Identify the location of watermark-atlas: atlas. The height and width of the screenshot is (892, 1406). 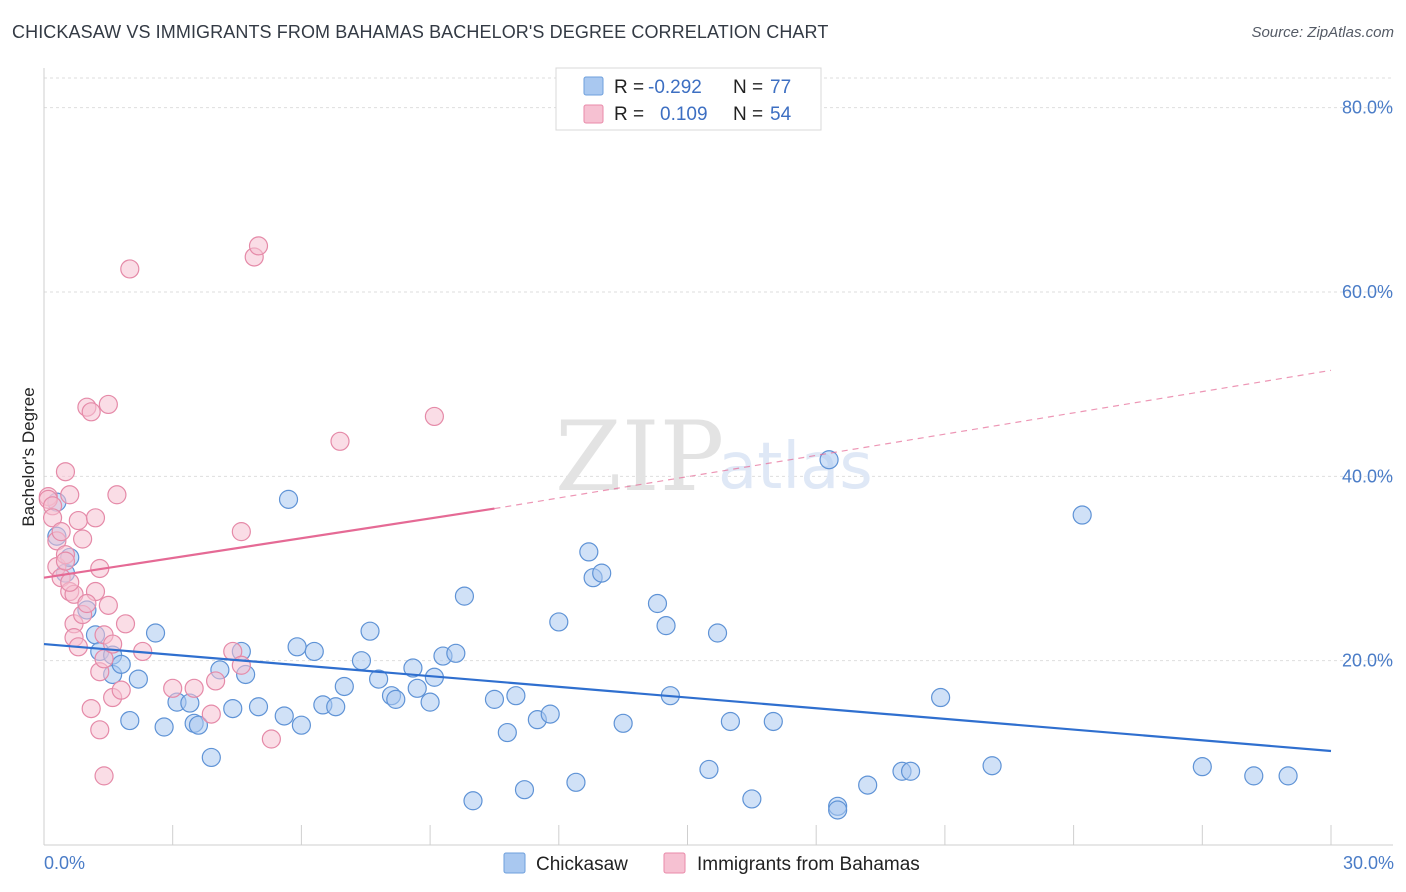
(795, 467).